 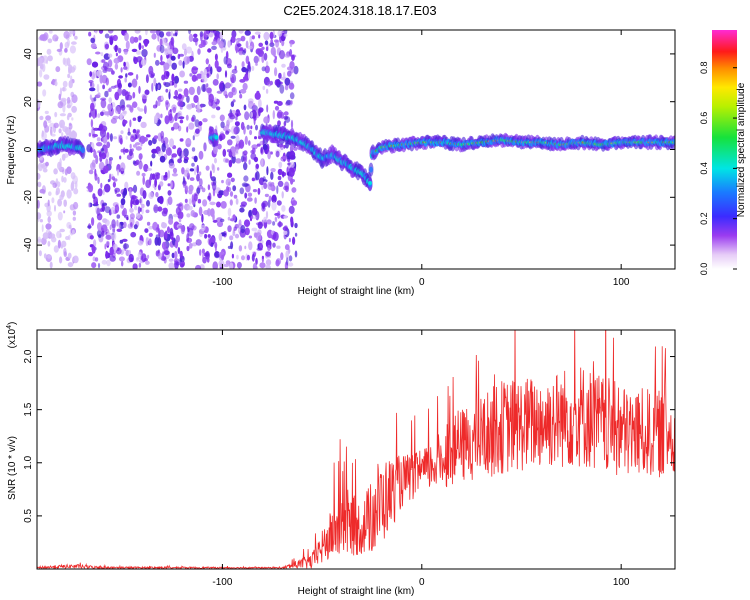 I want to click on snr-ytick-label: 0.5, so click(x=28, y=516).